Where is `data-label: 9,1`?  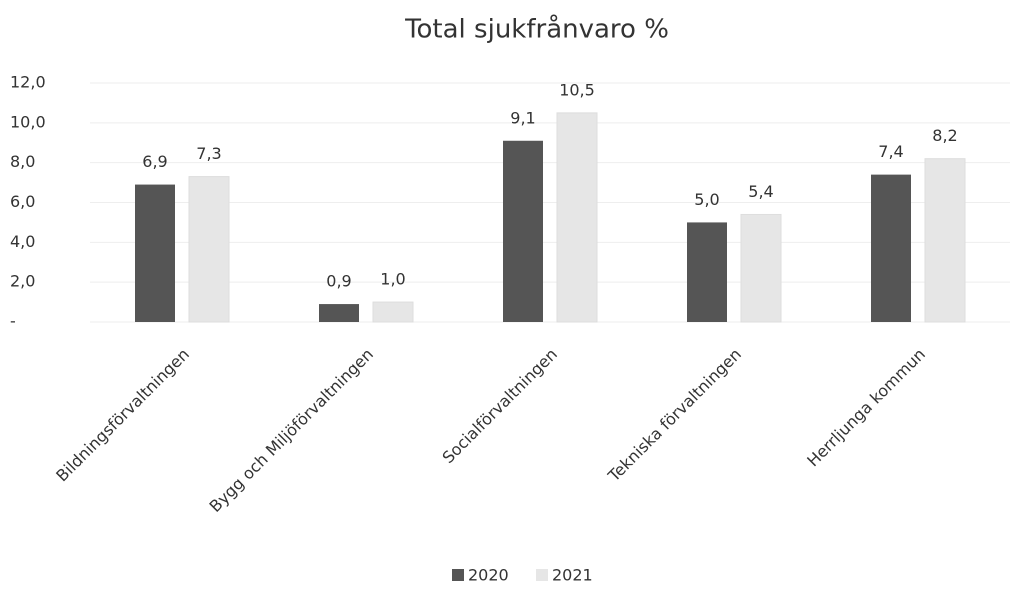 data-label: 9,1 is located at coordinates (522, 117).